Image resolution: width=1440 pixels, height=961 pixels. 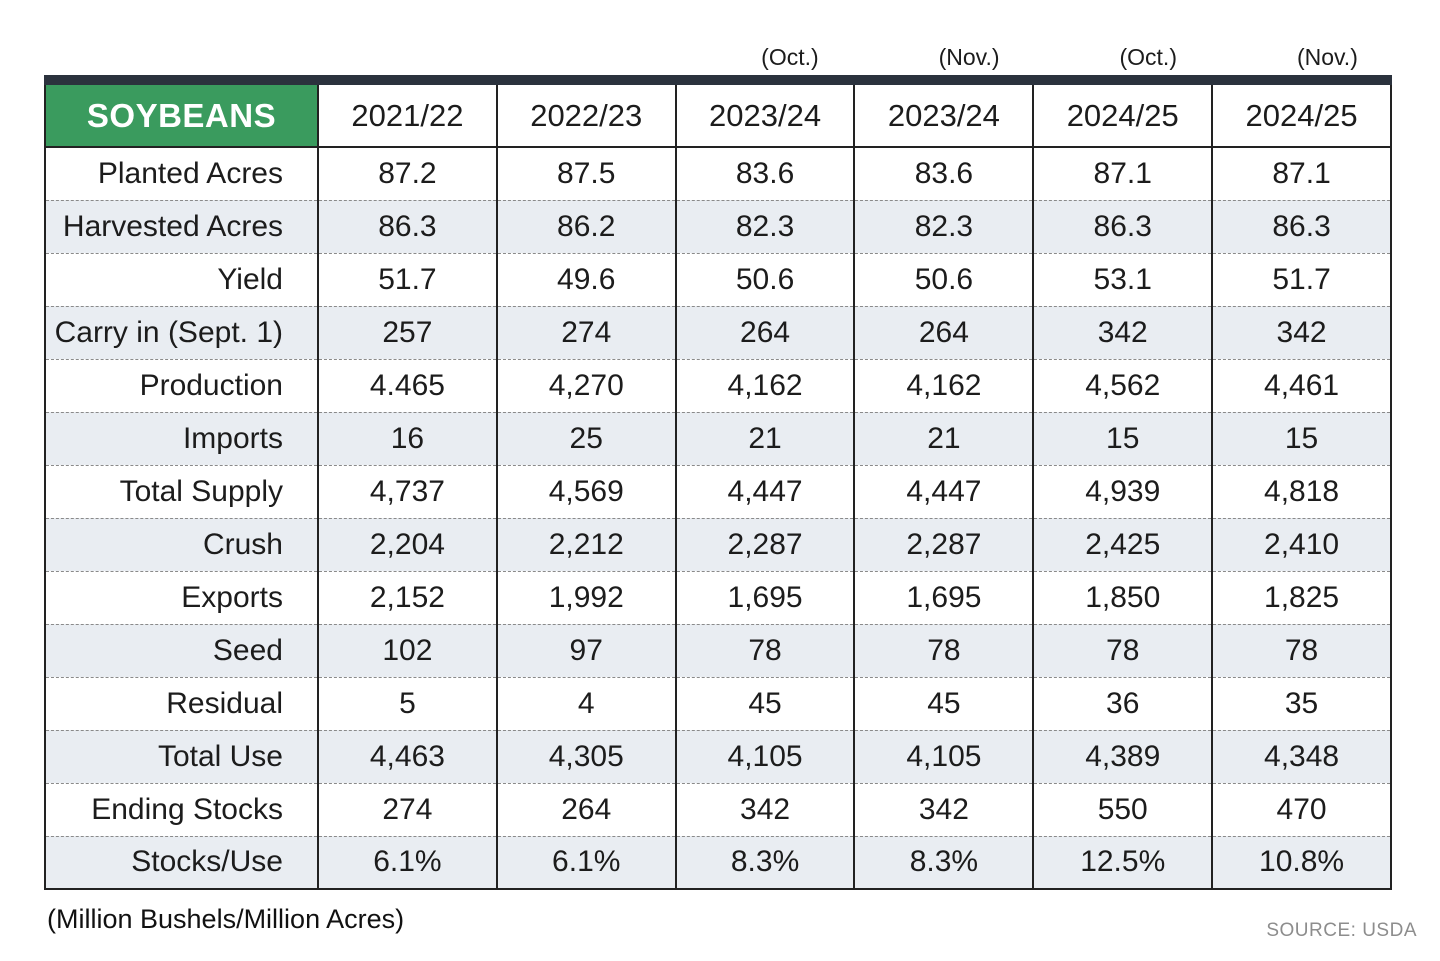 I want to click on table-row: Imports 16 25 21 21 15 15, so click(x=718, y=438).